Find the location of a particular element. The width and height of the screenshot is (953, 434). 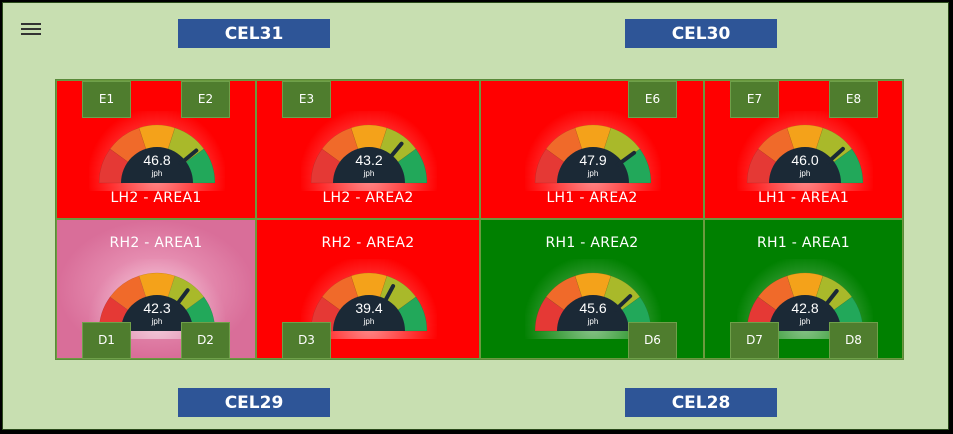

station-chip-e3: E3 is located at coordinates (306, 99).